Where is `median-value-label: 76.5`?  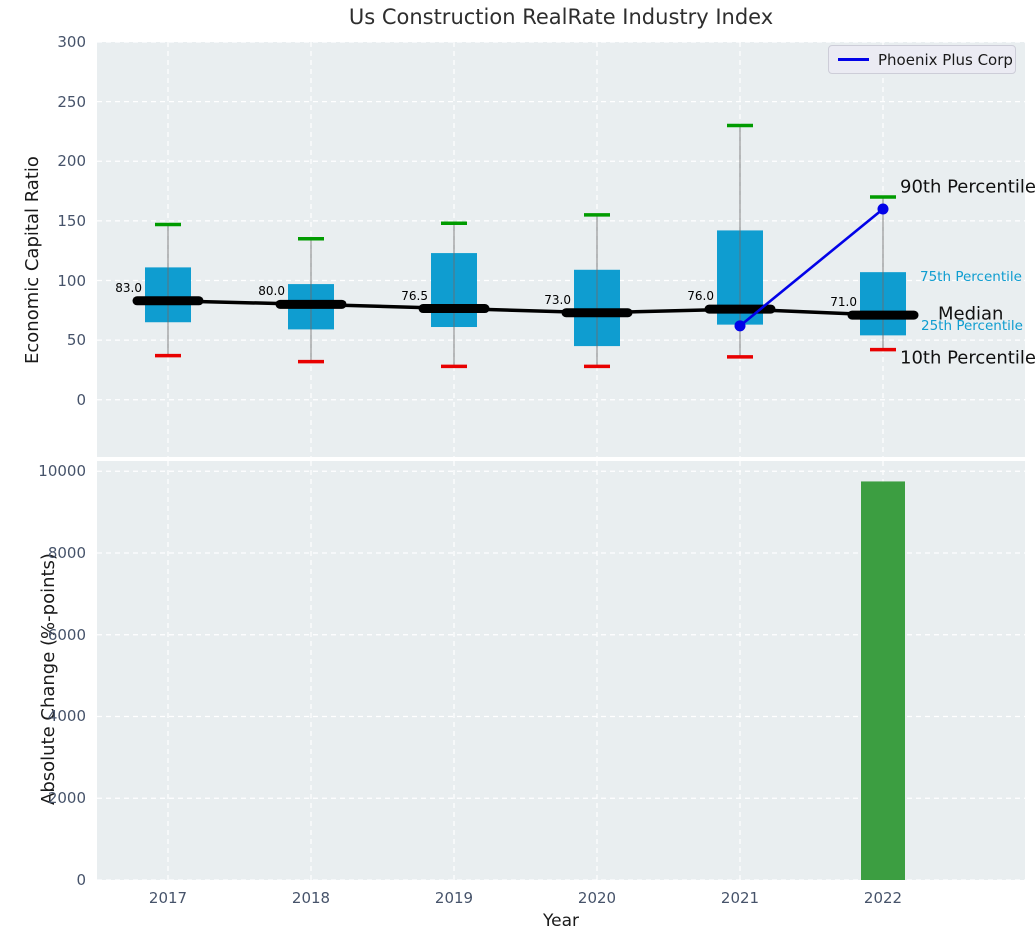
median-value-label: 76.5 is located at coordinates (414, 295).